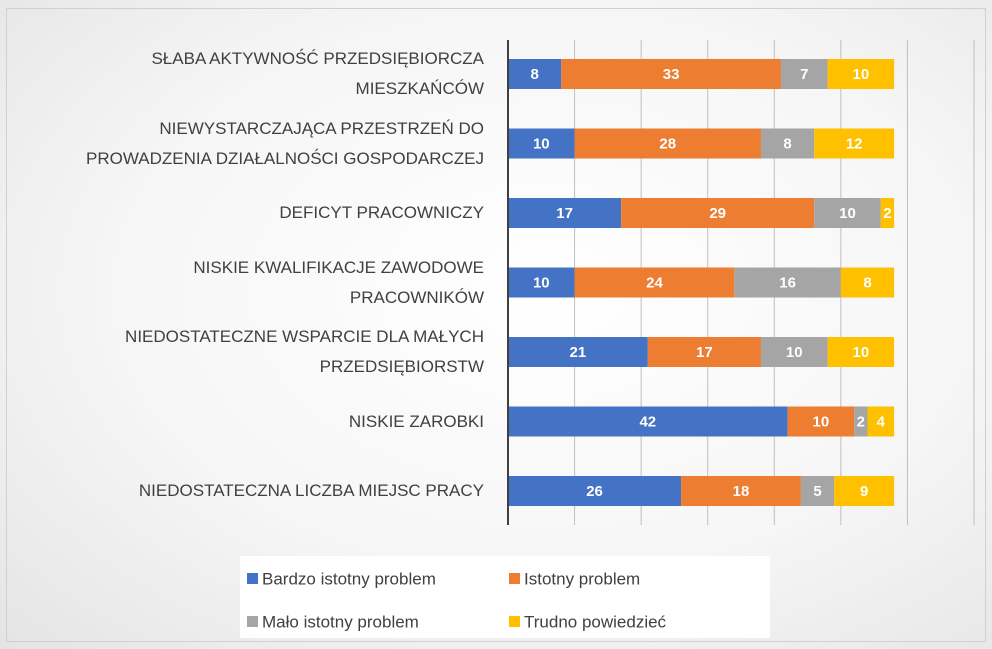  What do you see at coordinates (595, 621) in the screenshot?
I see `legend-label: Trudno powiedzieć` at bounding box center [595, 621].